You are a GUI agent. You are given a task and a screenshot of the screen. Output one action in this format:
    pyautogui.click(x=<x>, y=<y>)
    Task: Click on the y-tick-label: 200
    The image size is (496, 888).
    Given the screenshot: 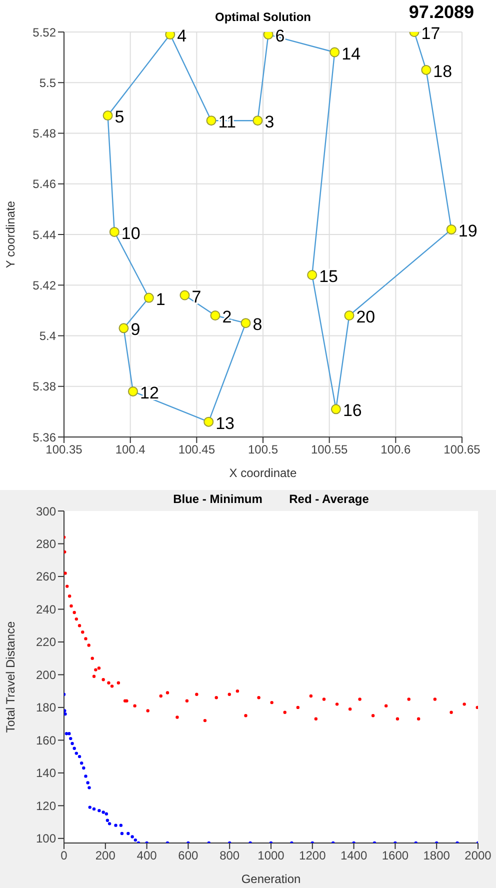 What is the action you would take?
    pyautogui.click(x=46, y=675)
    